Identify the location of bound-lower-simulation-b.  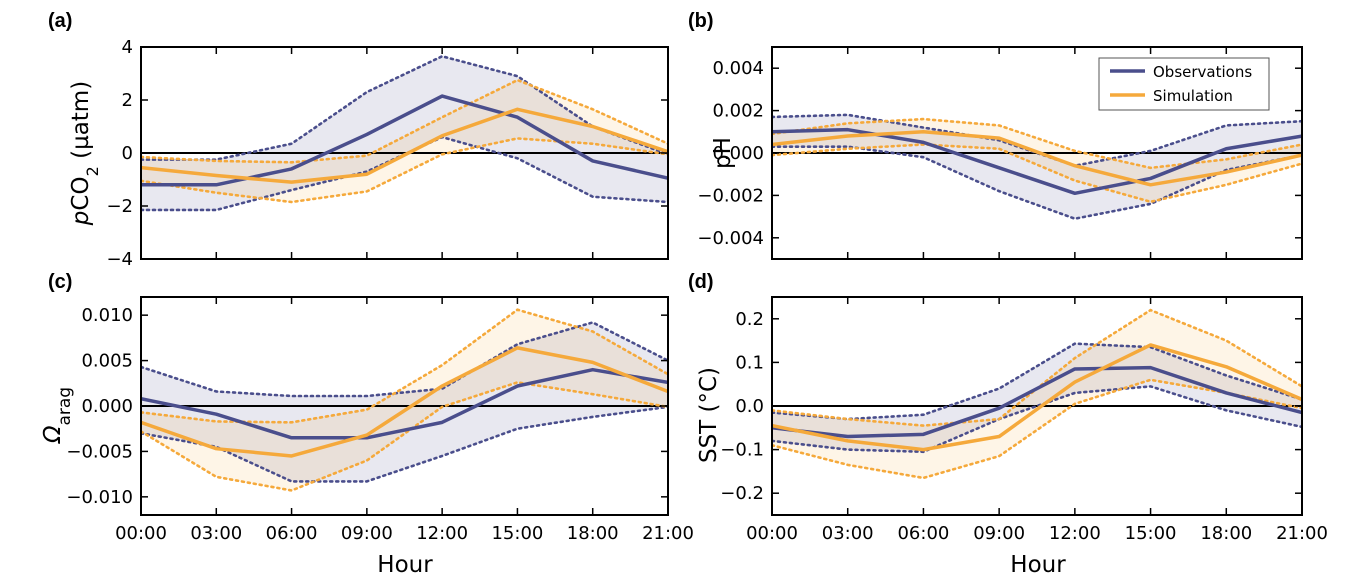
(1037, 173).